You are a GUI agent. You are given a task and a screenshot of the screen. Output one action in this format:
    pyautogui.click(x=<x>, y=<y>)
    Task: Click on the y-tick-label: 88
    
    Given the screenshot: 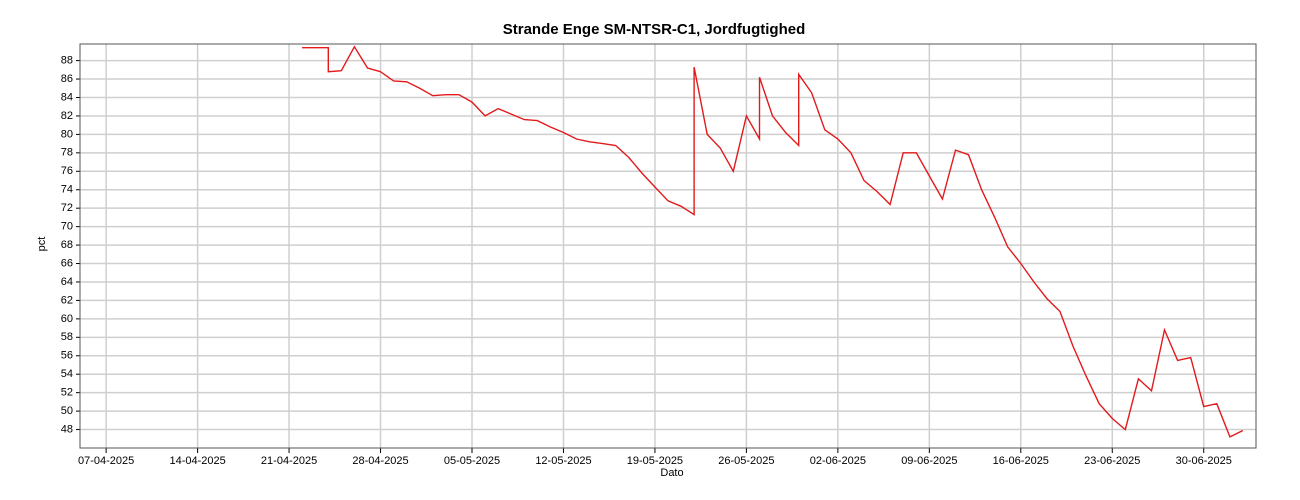 What is the action you would take?
    pyautogui.click(x=67, y=61)
    